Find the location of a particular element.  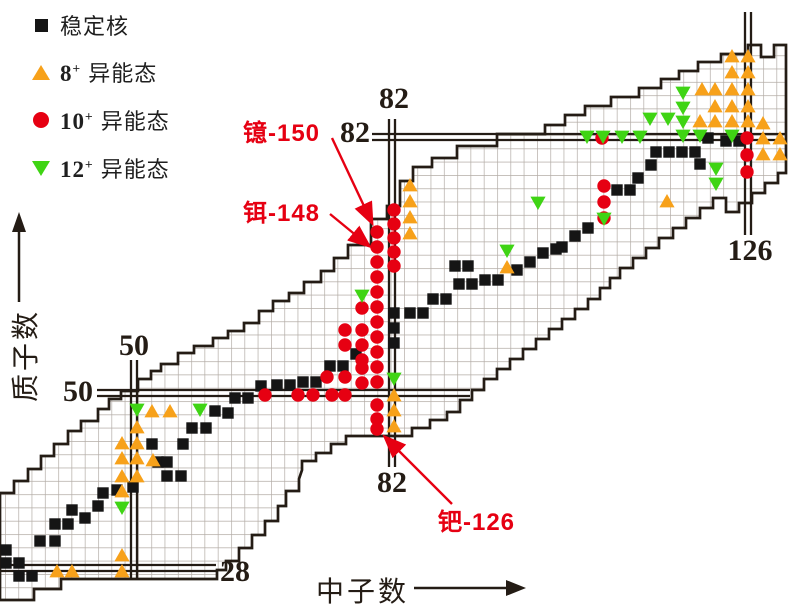

annotation-arrow-pd126 is located at coordinates (417, 469).